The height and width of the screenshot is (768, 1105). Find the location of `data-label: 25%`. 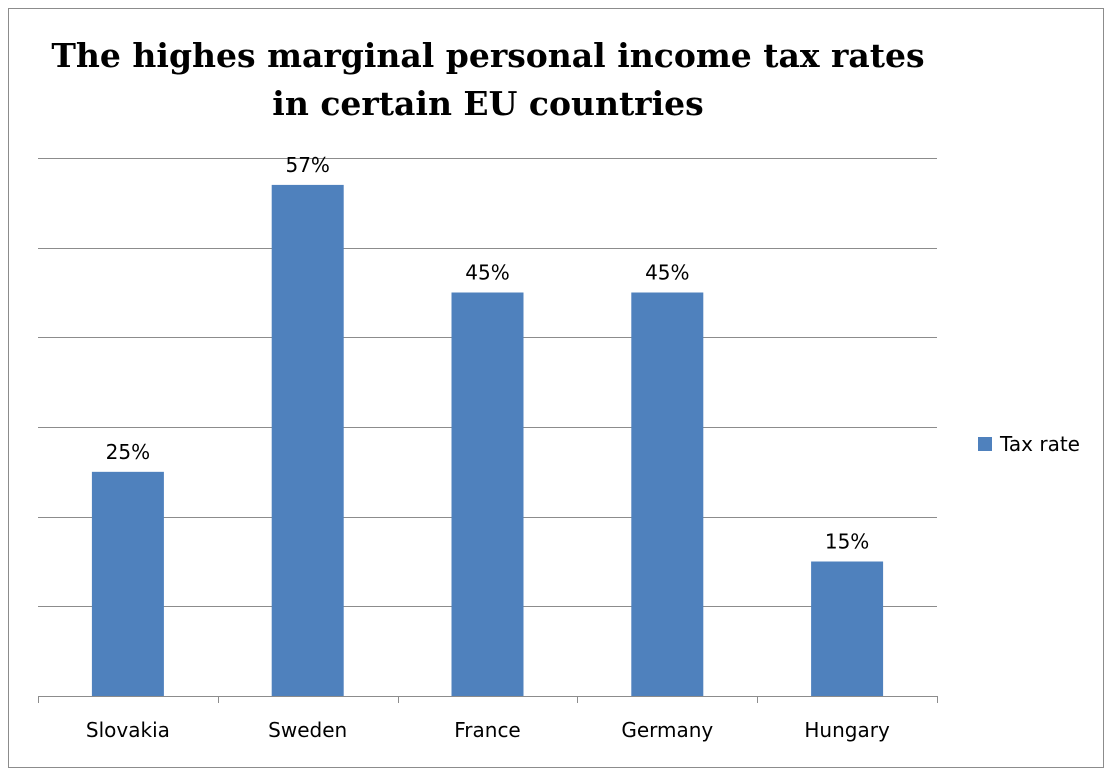

data-label: 25% is located at coordinates (128, 452).